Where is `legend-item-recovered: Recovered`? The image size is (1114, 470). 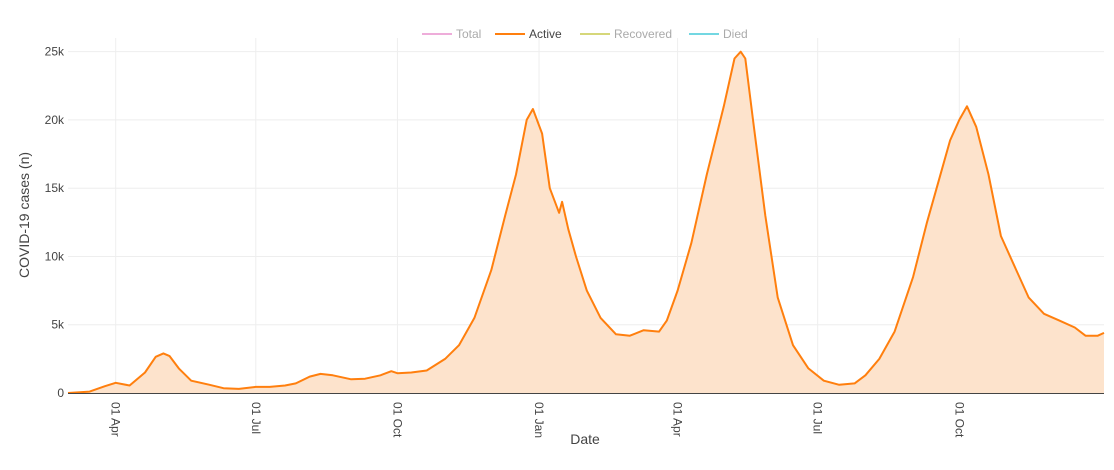 legend-item-recovered: Recovered is located at coordinates (626, 34).